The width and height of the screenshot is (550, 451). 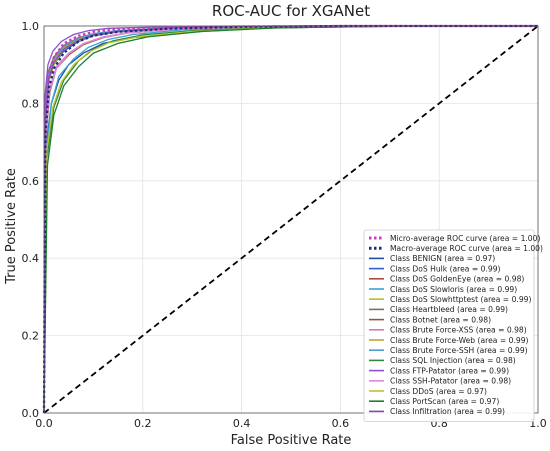 What do you see at coordinates (440, 319) in the screenshot?
I see `legend-entry: Class Botnet (area = 0.98)` at bounding box center [440, 319].